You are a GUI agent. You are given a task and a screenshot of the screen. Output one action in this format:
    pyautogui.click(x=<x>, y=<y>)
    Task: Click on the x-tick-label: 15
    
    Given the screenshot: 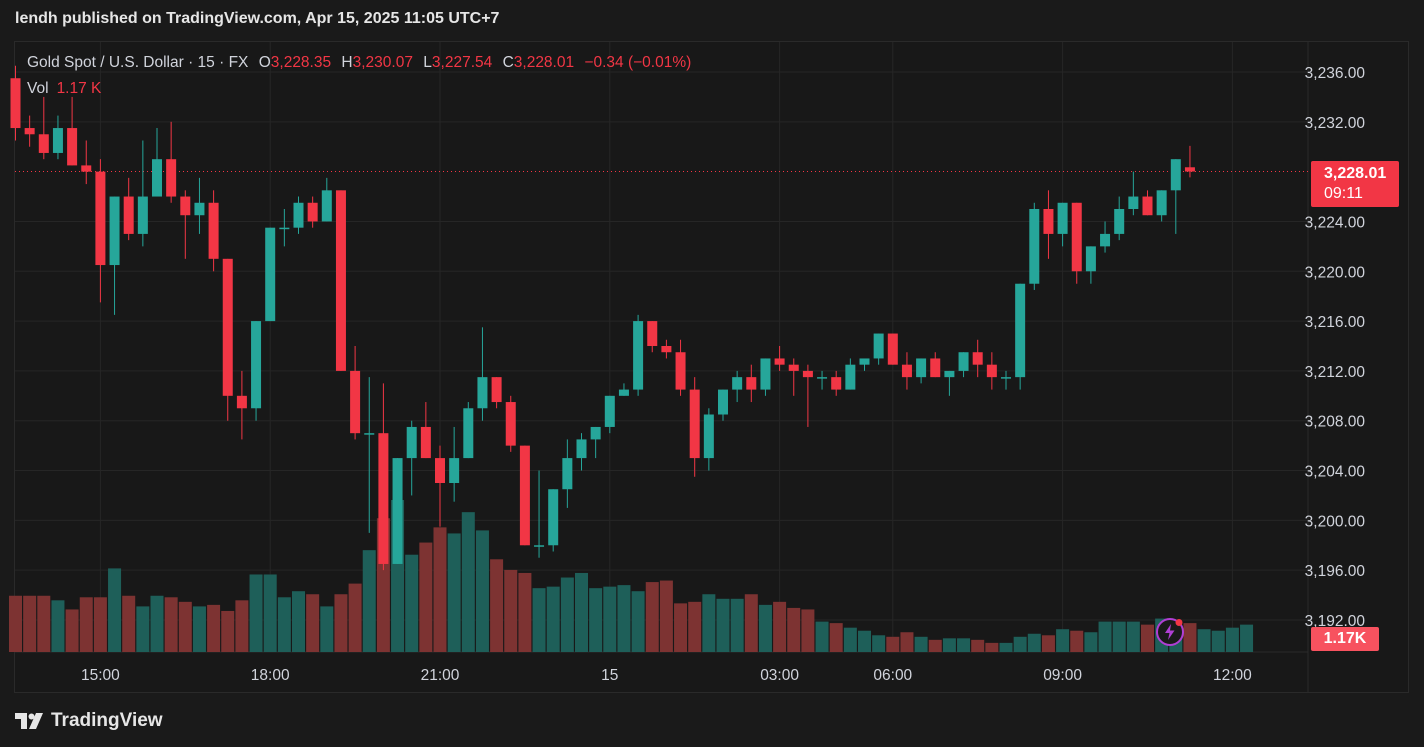 What is the action you would take?
    pyautogui.click(x=609, y=675)
    